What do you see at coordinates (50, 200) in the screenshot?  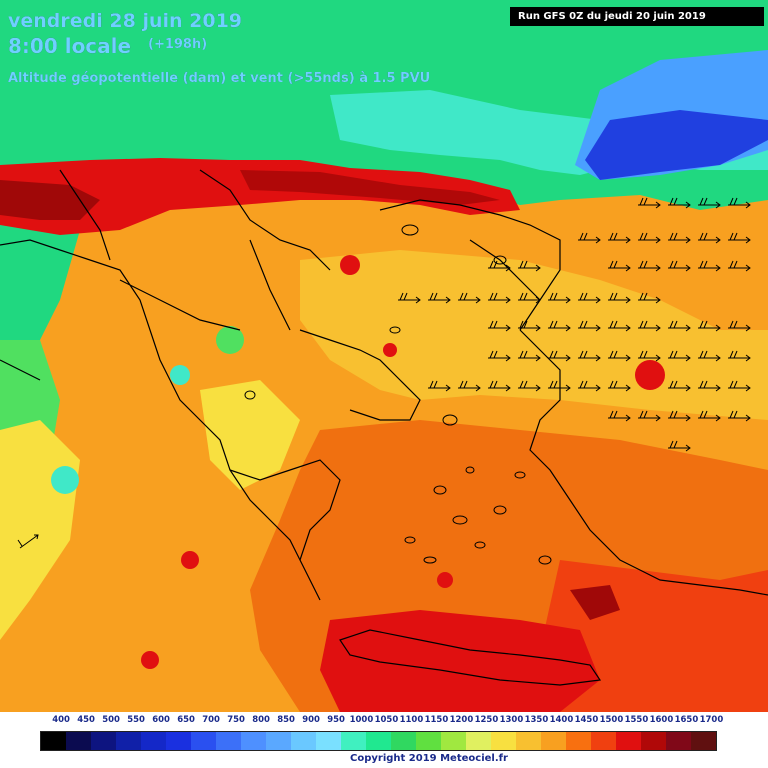 I see `field-darkred-band` at bounding box center [50, 200].